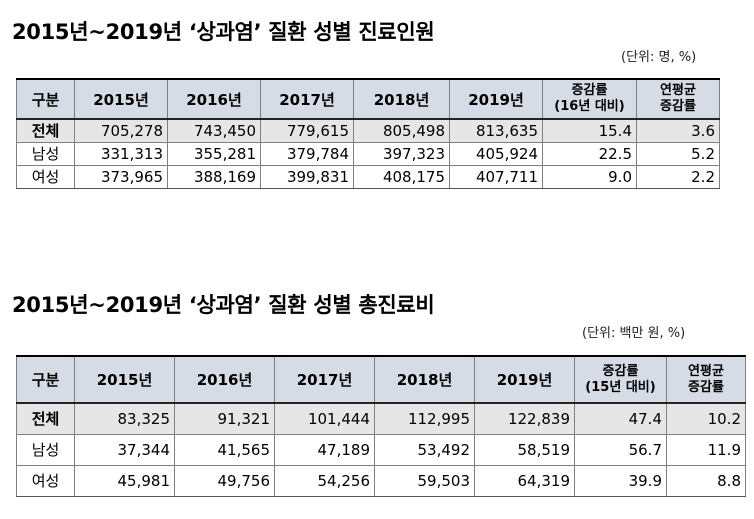  What do you see at coordinates (524, 418) in the screenshot?
I see `cell-2019: 122,839` at bounding box center [524, 418].